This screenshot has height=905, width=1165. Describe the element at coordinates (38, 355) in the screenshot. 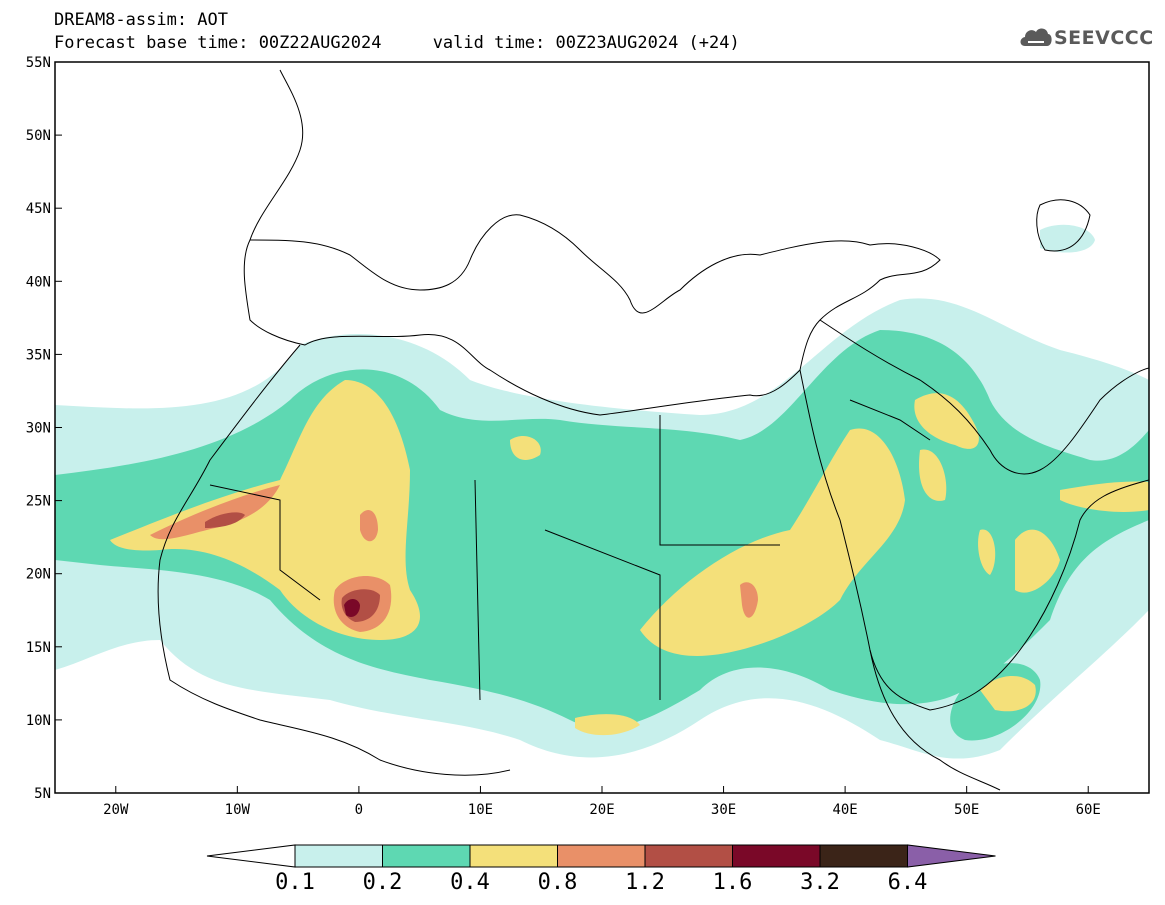

I see `lat-label: 35N` at that location.